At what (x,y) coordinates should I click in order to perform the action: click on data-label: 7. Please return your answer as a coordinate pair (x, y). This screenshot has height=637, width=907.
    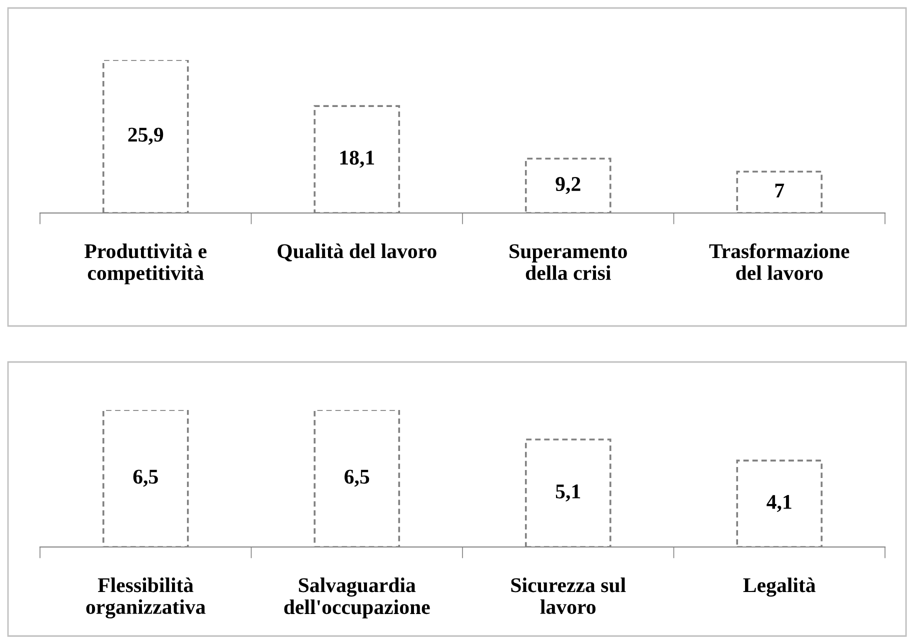
    Looking at the image, I should click on (779, 191).